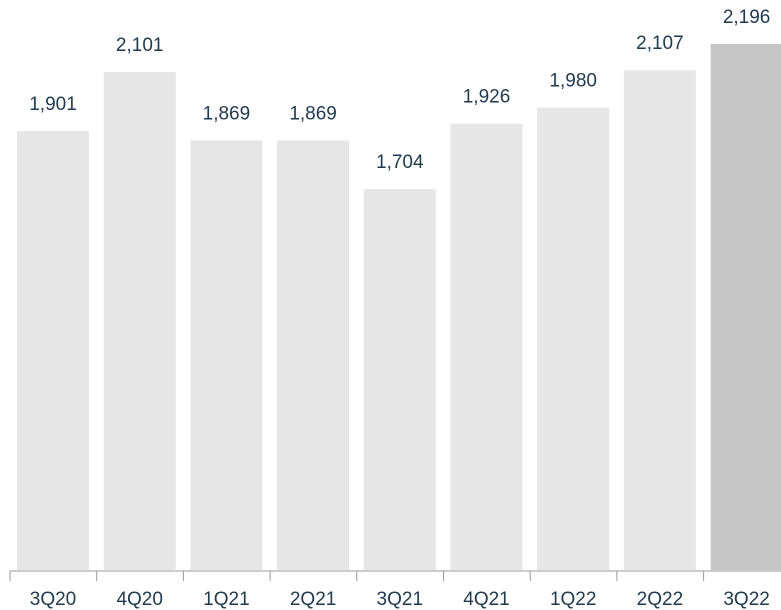 Image resolution: width=781 pixels, height=610 pixels. What do you see at coordinates (747, 17) in the screenshot?
I see `value-label: 2,196` at bounding box center [747, 17].